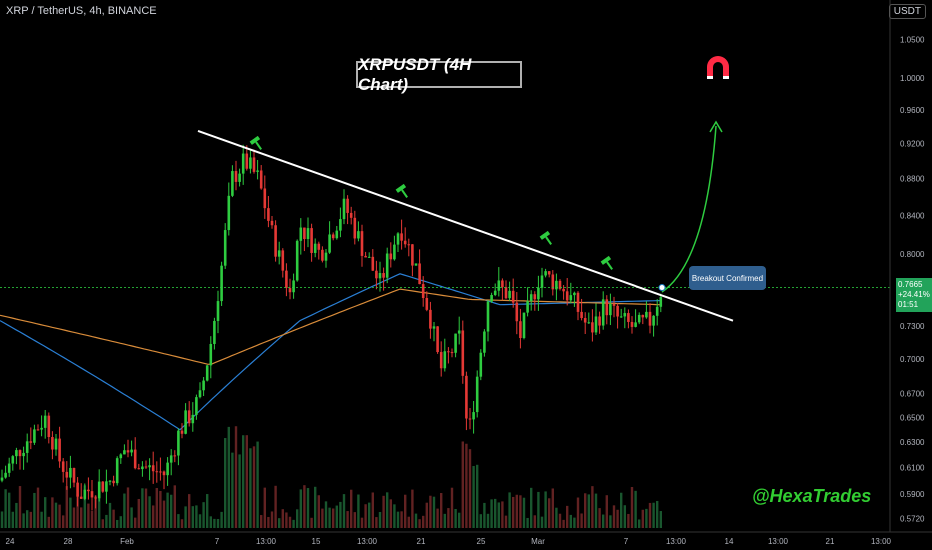 The image size is (932, 550). Describe the element at coordinates (716, 126) in the screenshot. I see `projection-arrowhead` at that location.